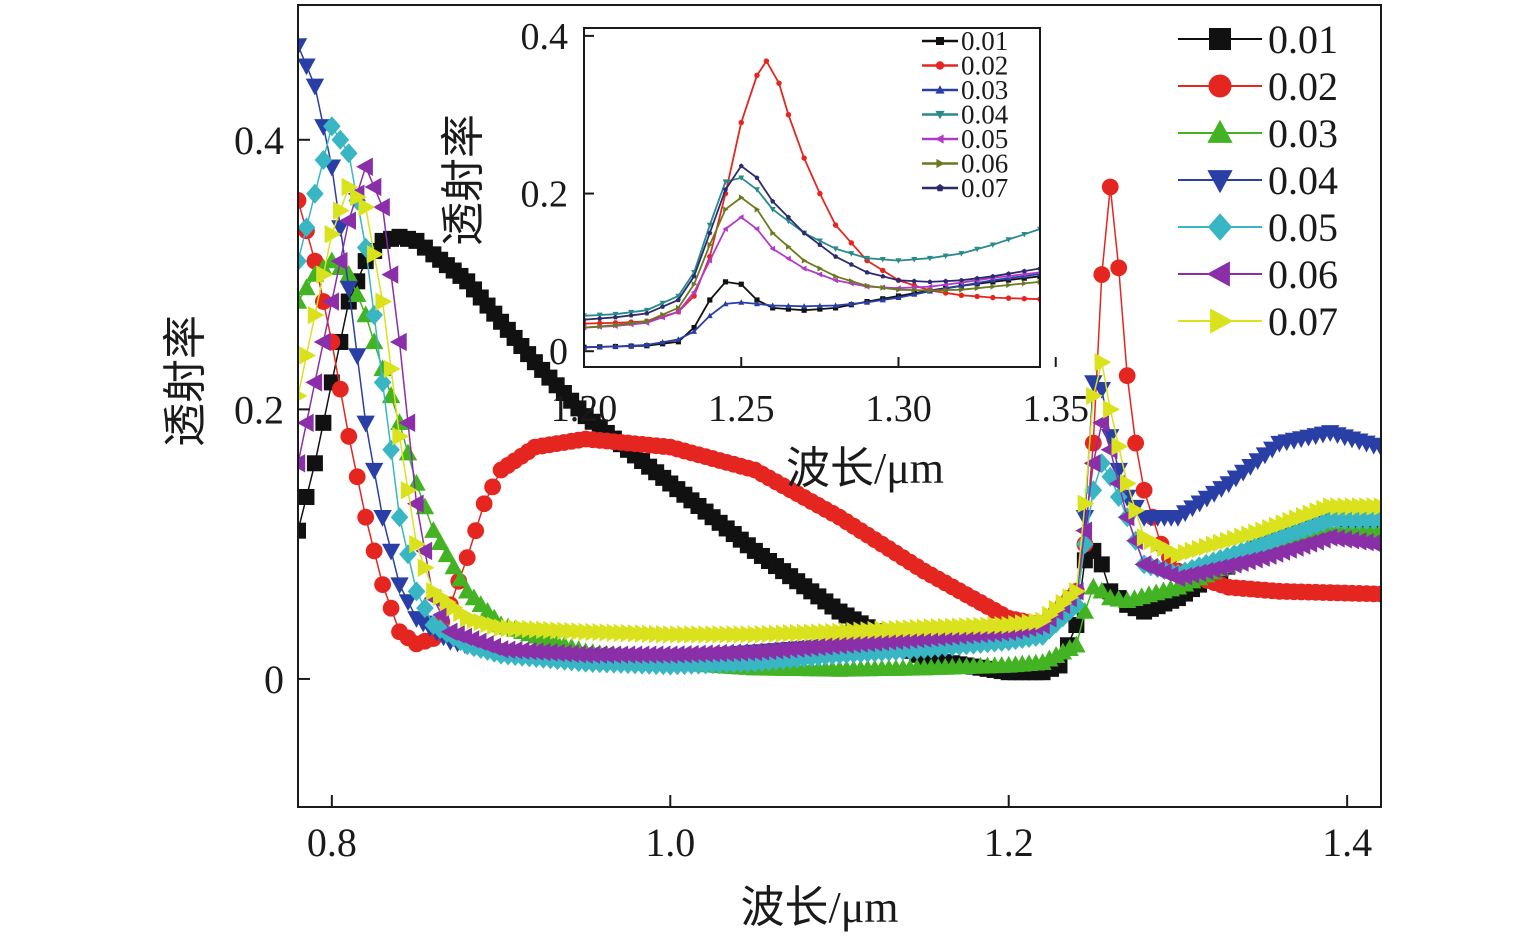 Image resolution: width=1535 pixels, height=946 pixels. What do you see at coordinates (914, 281) in the screenshot?
I see `inset-point-0.07-21` at bounding box center [914, 281].